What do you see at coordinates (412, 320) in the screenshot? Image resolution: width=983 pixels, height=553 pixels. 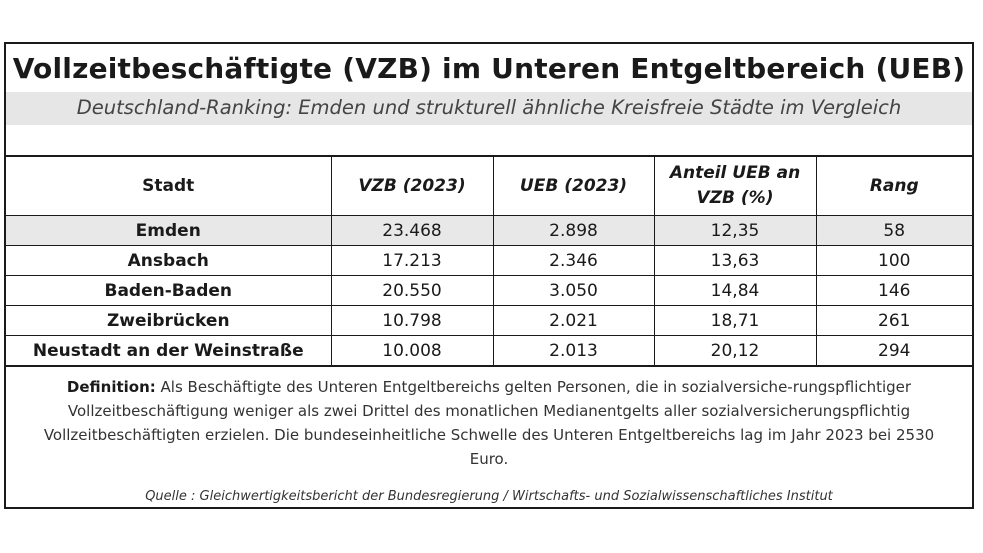 I see `cell-vzb: 10.798` at bounding box center [412, 320].